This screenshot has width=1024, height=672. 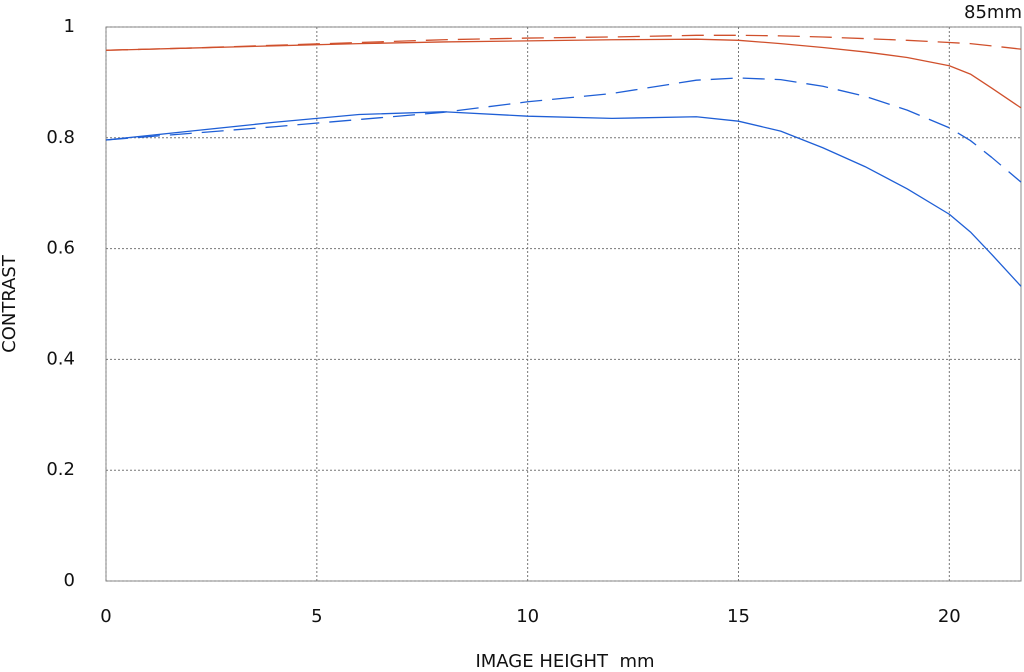 I want to click on x-axis-label: IMAGE HEIGHT mm, so click(x=564, y=661).